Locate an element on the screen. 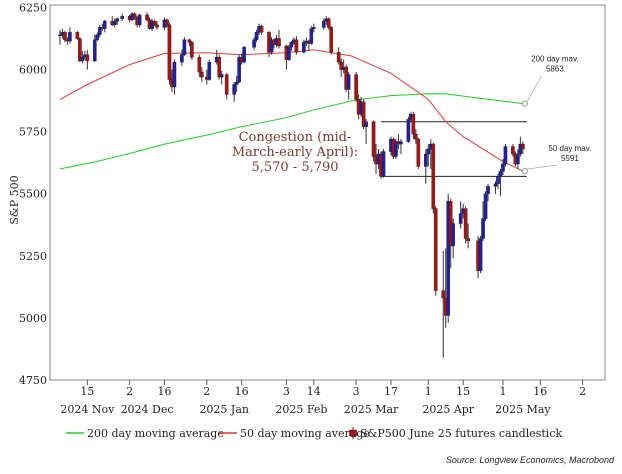 This screenshot has width=622, height=474. x-tick-label: 15 is located at coordinates (463, 391).